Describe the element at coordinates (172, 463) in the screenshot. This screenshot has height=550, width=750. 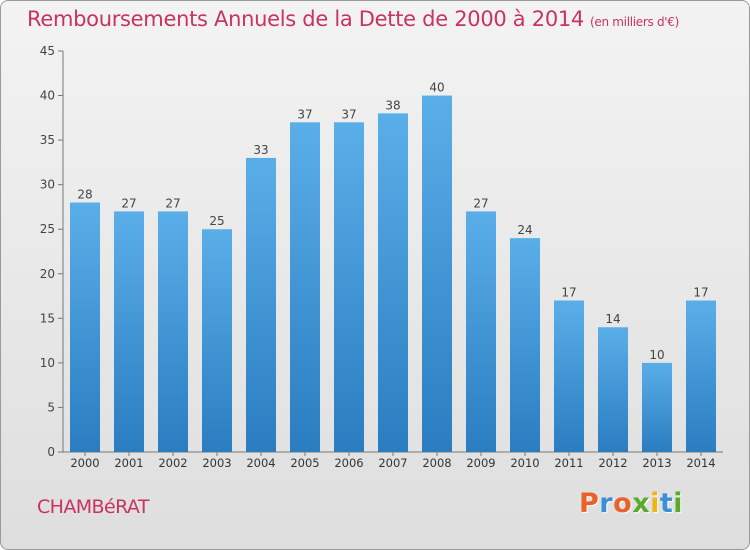
I see `x-tick-label: 2002` at that location.